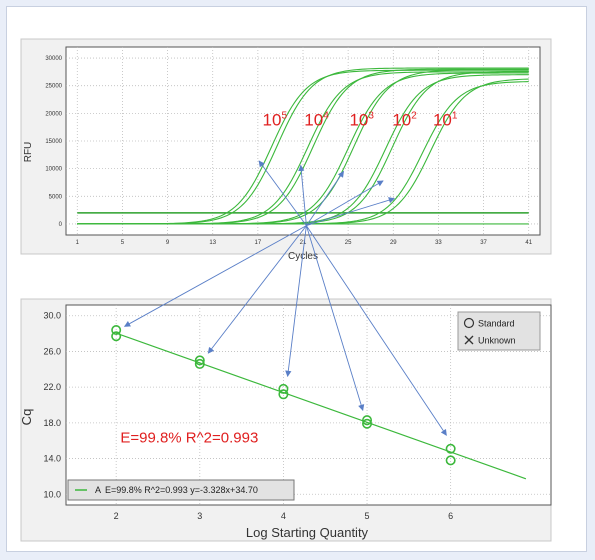  What do you see at coordinates (53, 87) in the screenshot?
I see `amplification-y-tick-label: 25000` at bounding box center [53, 87].